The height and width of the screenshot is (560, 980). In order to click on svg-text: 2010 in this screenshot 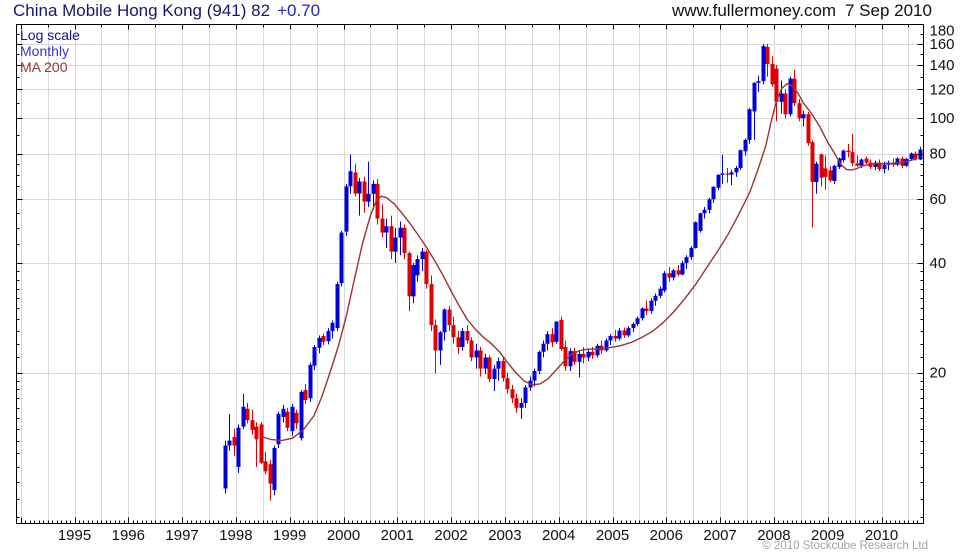, I will do `click(881, 535)`.